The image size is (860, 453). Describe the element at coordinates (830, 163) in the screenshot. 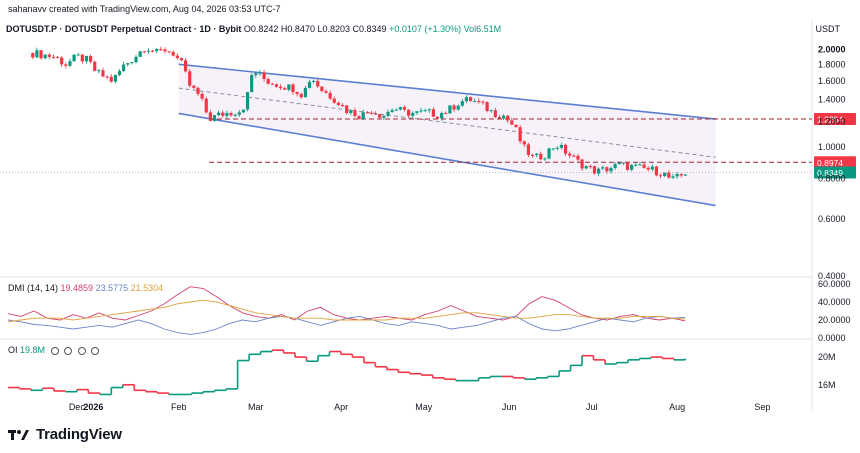

I see `price-label: 0.8974` at that location.